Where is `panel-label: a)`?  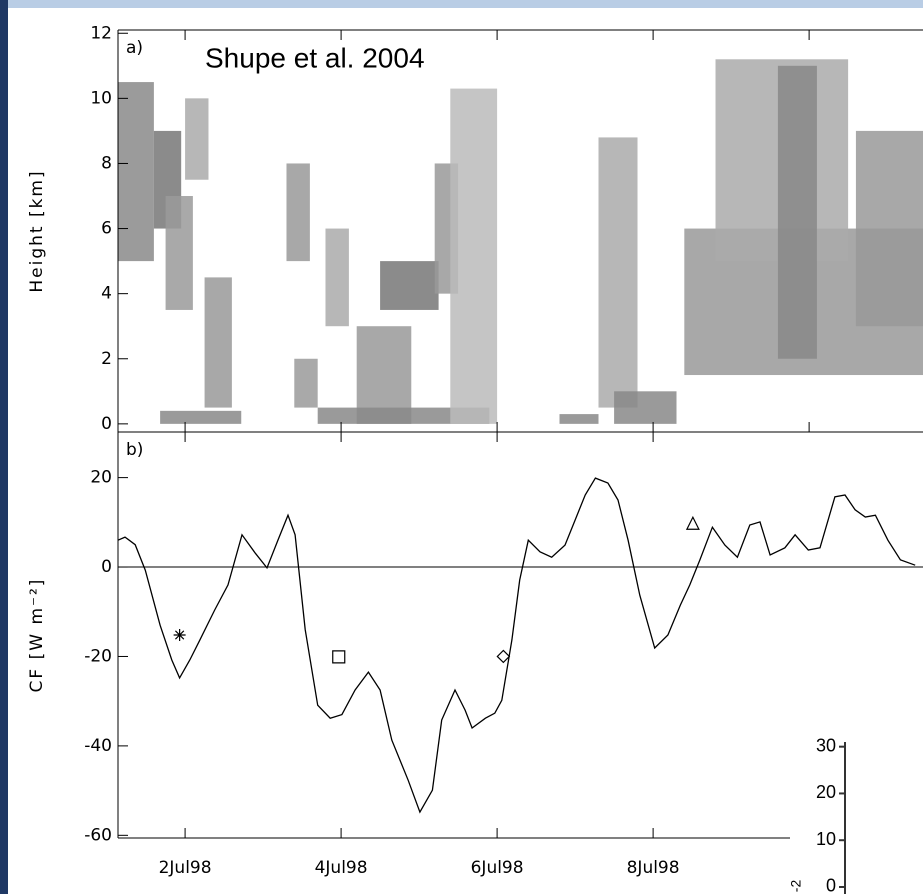 panel-label: a) is located at coordinates (134, 48).